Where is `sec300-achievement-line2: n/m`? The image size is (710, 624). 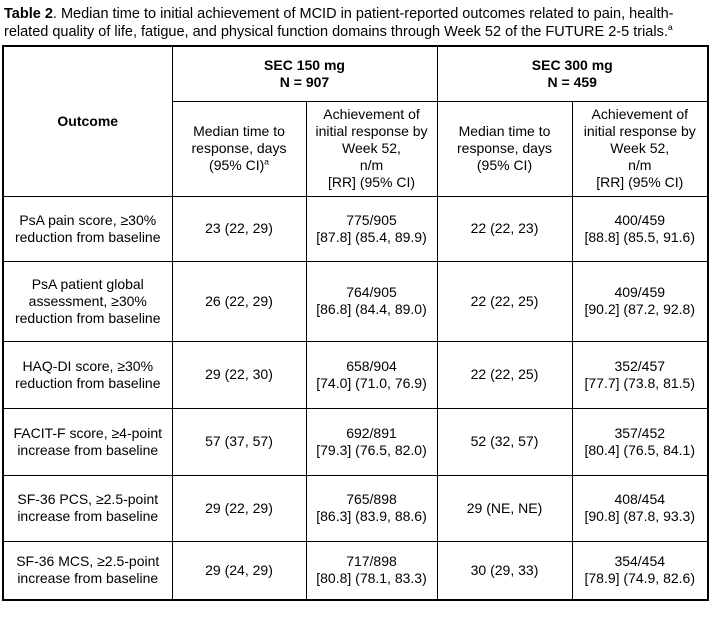
sec300-achievement-line2: n/m is located at coordinates (640, 165).